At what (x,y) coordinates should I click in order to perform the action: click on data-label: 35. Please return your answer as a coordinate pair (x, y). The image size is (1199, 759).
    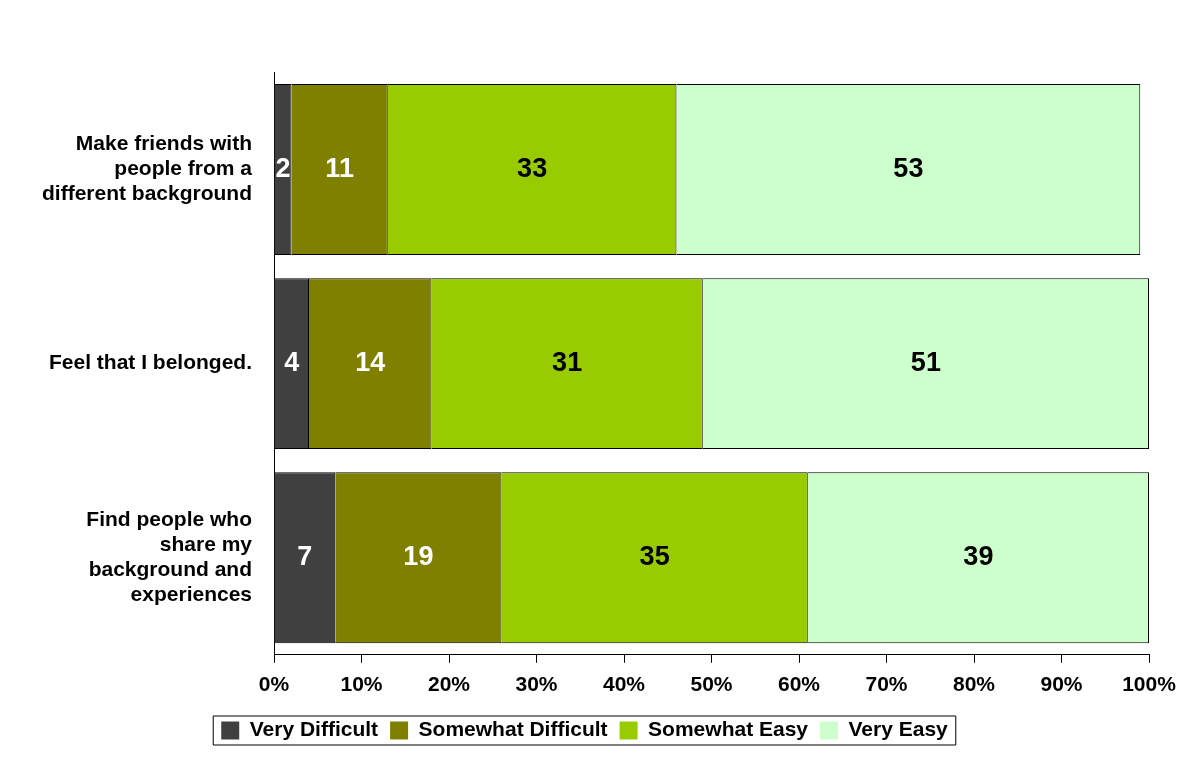
    Looking at the image, I should click on (654, 556).